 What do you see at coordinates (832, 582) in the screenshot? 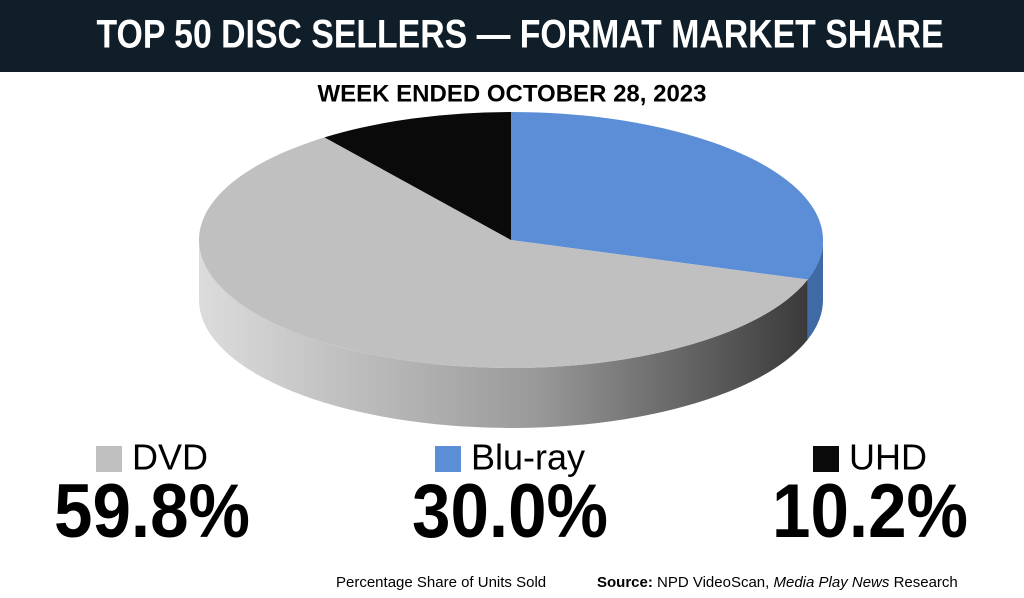
I see `source-text: Media Play News` at bounding box center [832, 582].